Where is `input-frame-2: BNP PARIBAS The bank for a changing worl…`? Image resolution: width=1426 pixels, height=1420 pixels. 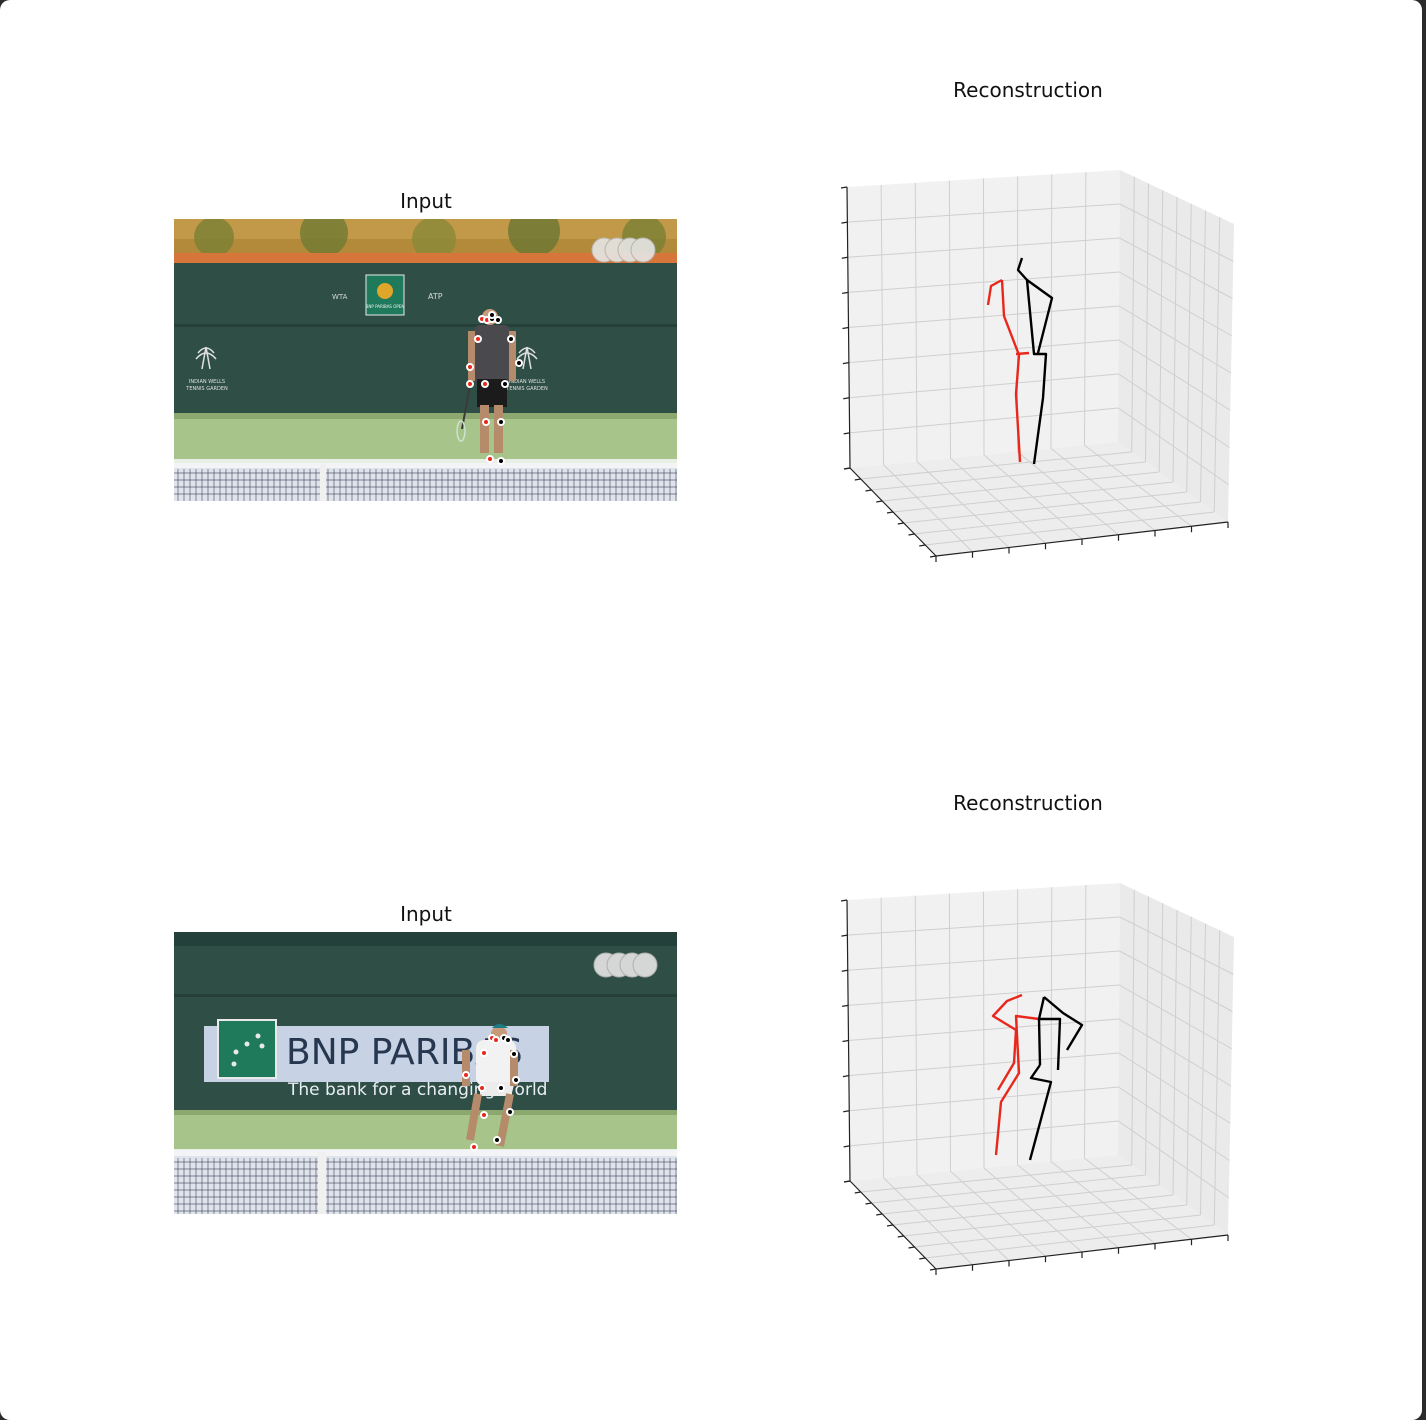
input-frame-2: BNP PARIBAS The bank for a changing worl… is located at coordinates (425, 1073).